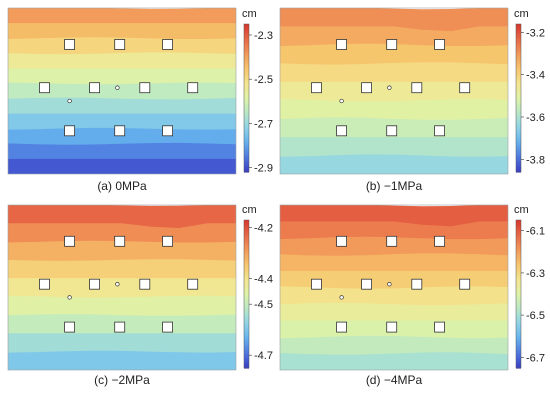 Image resolution: width=550 pixels, height=402 pixels. I want to click on panel-caption: (c) −2MPa, so click(122, 380).